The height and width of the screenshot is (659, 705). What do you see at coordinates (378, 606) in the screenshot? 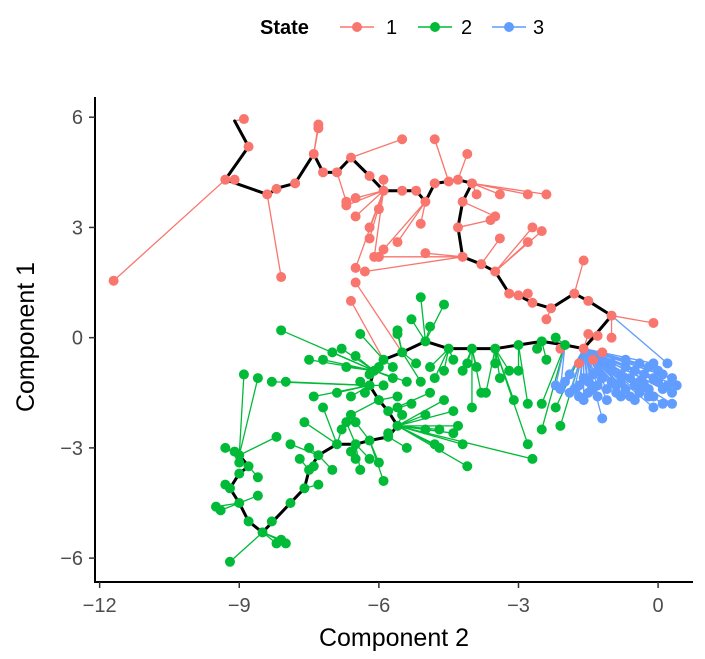
I see `x-tick-label-2: −6` at bounding box center [378, 606].